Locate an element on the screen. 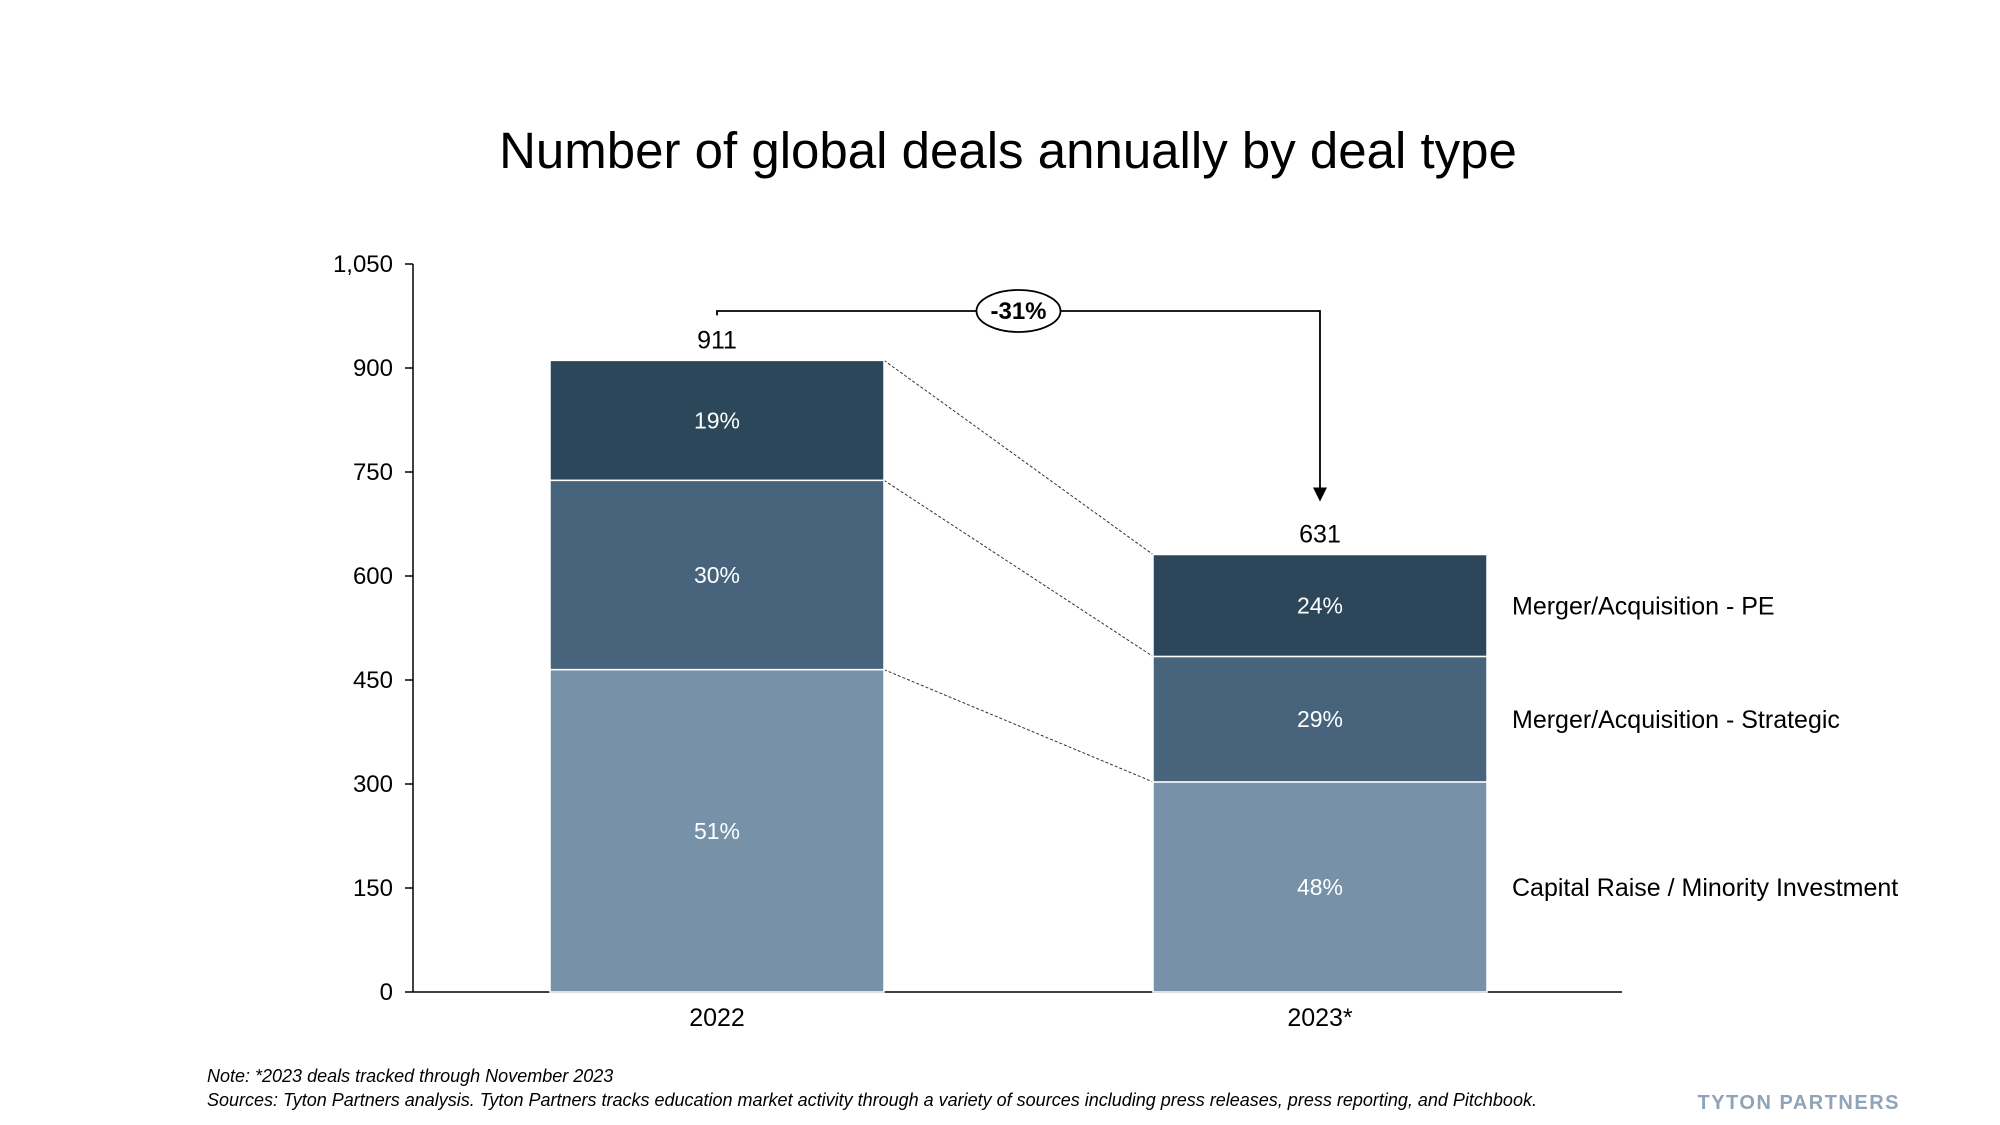  segment-percent-label: 29% is located at coordinates (1320, 719).